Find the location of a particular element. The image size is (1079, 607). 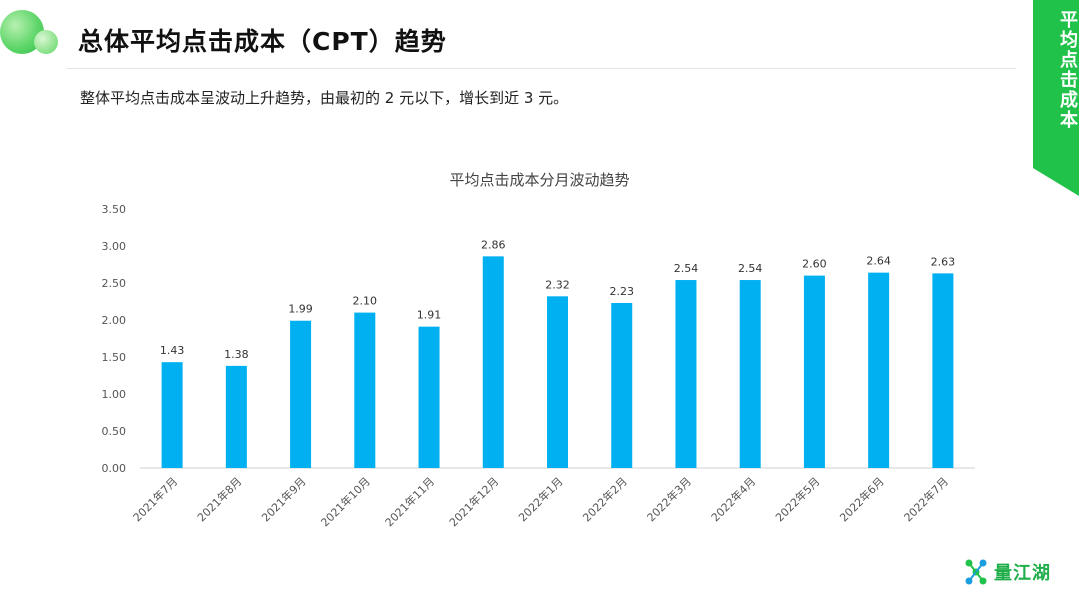

bar-value-label: 2.23 is located at coordinates (621, 291).